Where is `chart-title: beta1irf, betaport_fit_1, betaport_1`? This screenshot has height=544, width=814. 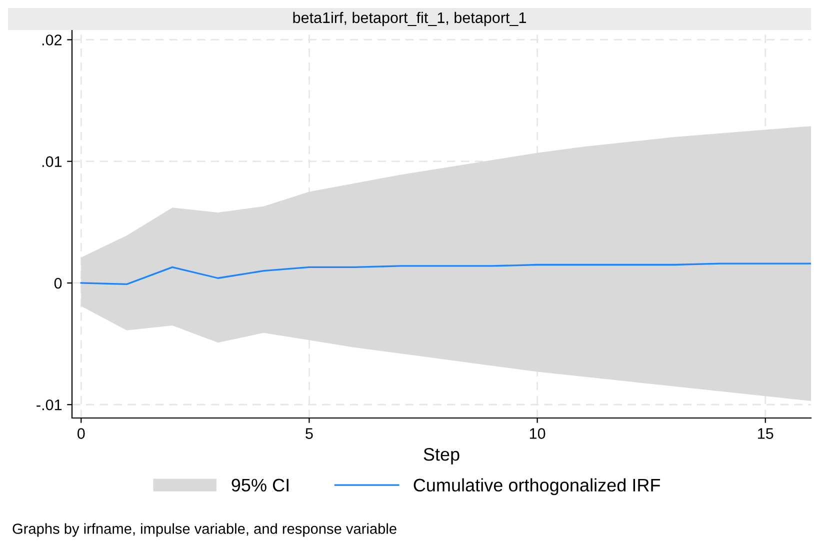
chart-title: beta1irf, betaport_fit_1, betaport_1 is located at coordinates (409, 19).